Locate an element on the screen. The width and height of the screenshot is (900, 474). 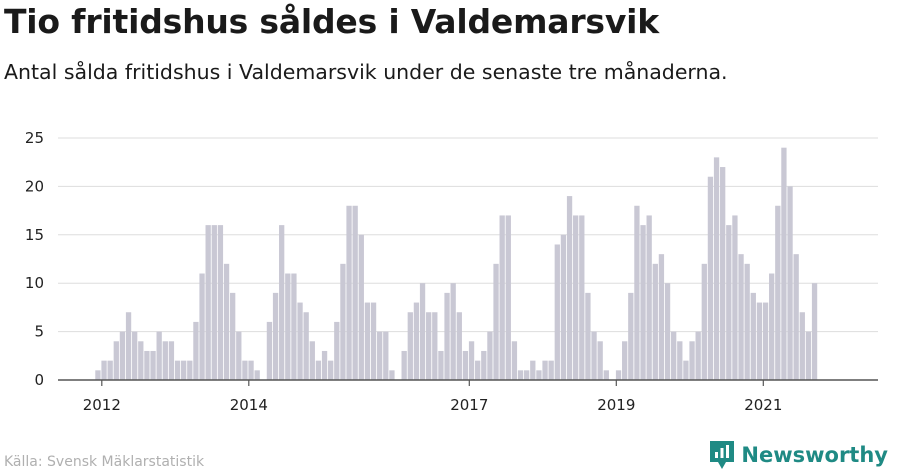
x-tick-label: 2017 is located at coordinates (469, 405).